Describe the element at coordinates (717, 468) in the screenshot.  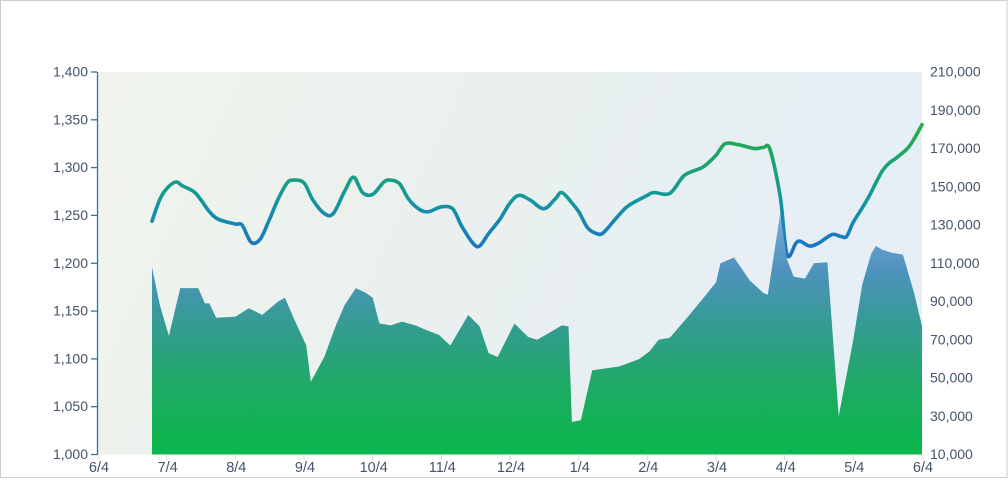
I see `x-axis-tick-label: 3/4` at that location.